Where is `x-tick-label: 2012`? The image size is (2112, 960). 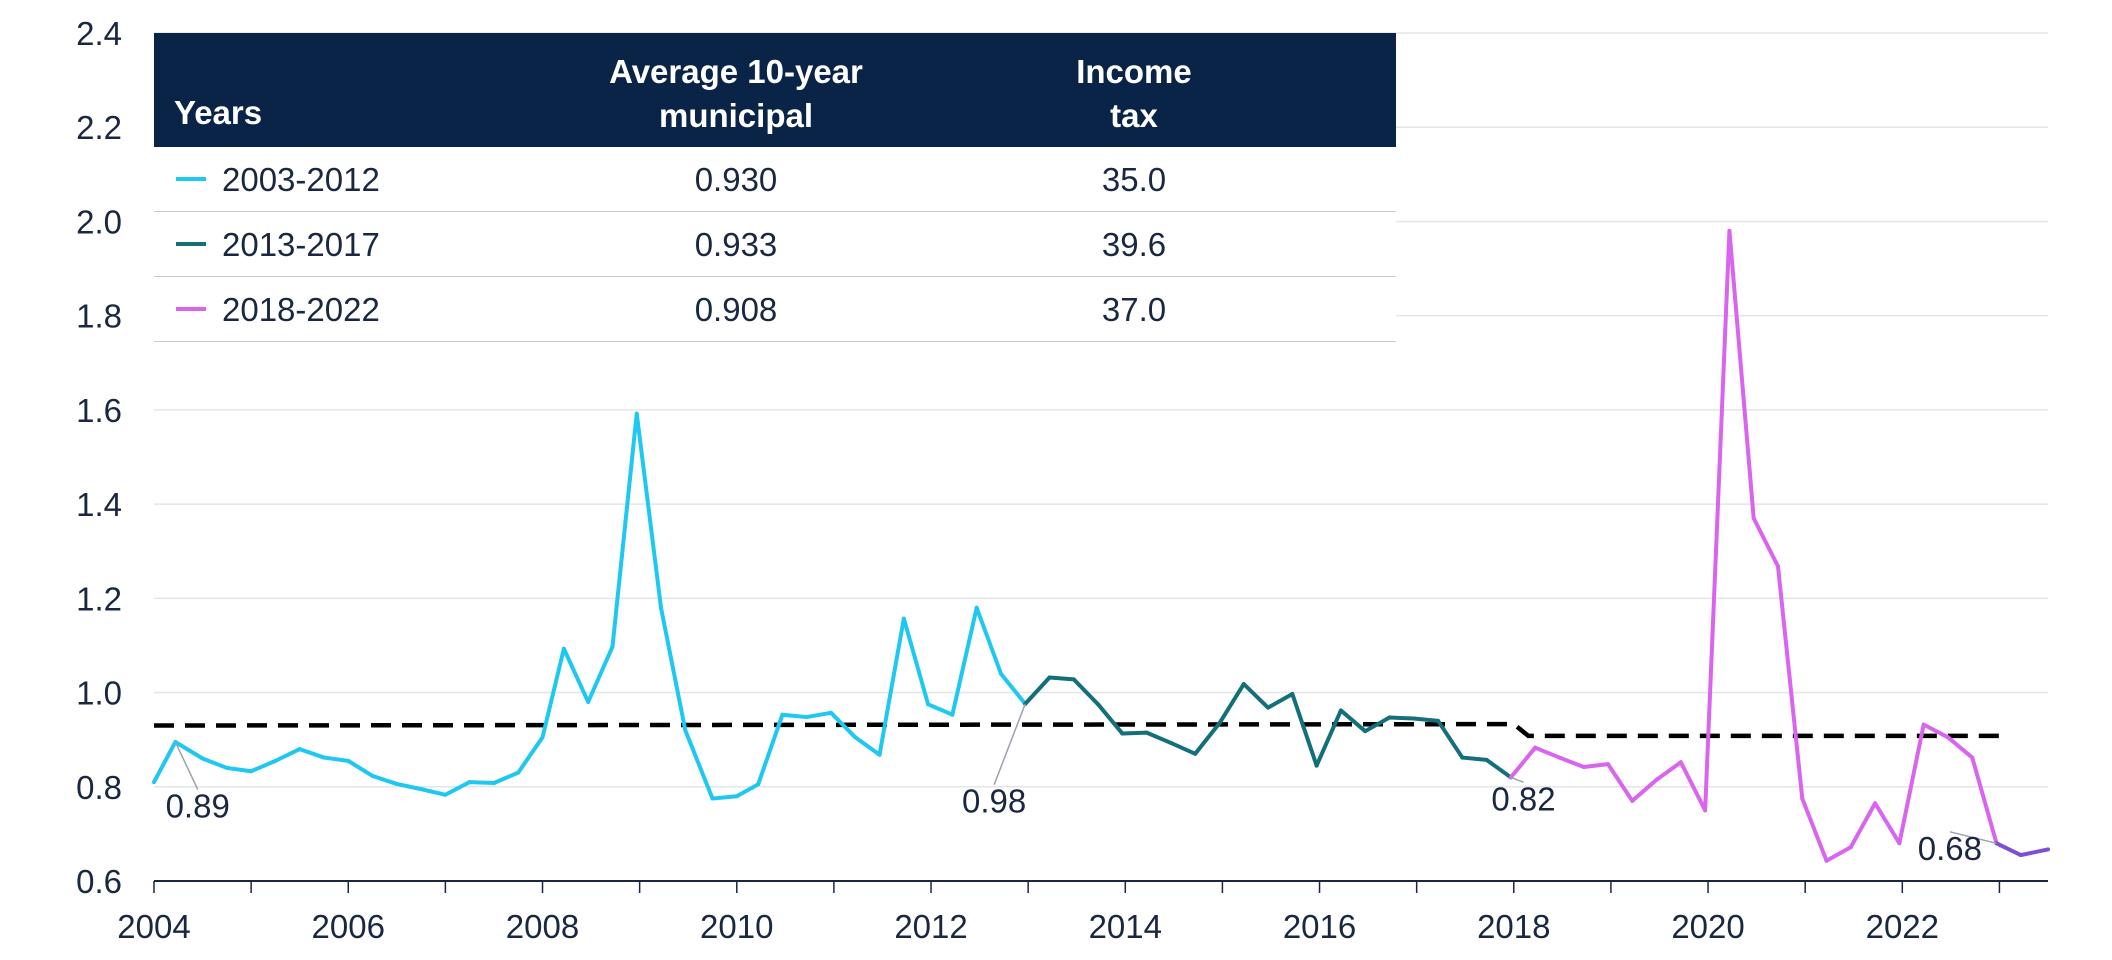
x-tick-label: 2012 is located at coordinates (930, 926).